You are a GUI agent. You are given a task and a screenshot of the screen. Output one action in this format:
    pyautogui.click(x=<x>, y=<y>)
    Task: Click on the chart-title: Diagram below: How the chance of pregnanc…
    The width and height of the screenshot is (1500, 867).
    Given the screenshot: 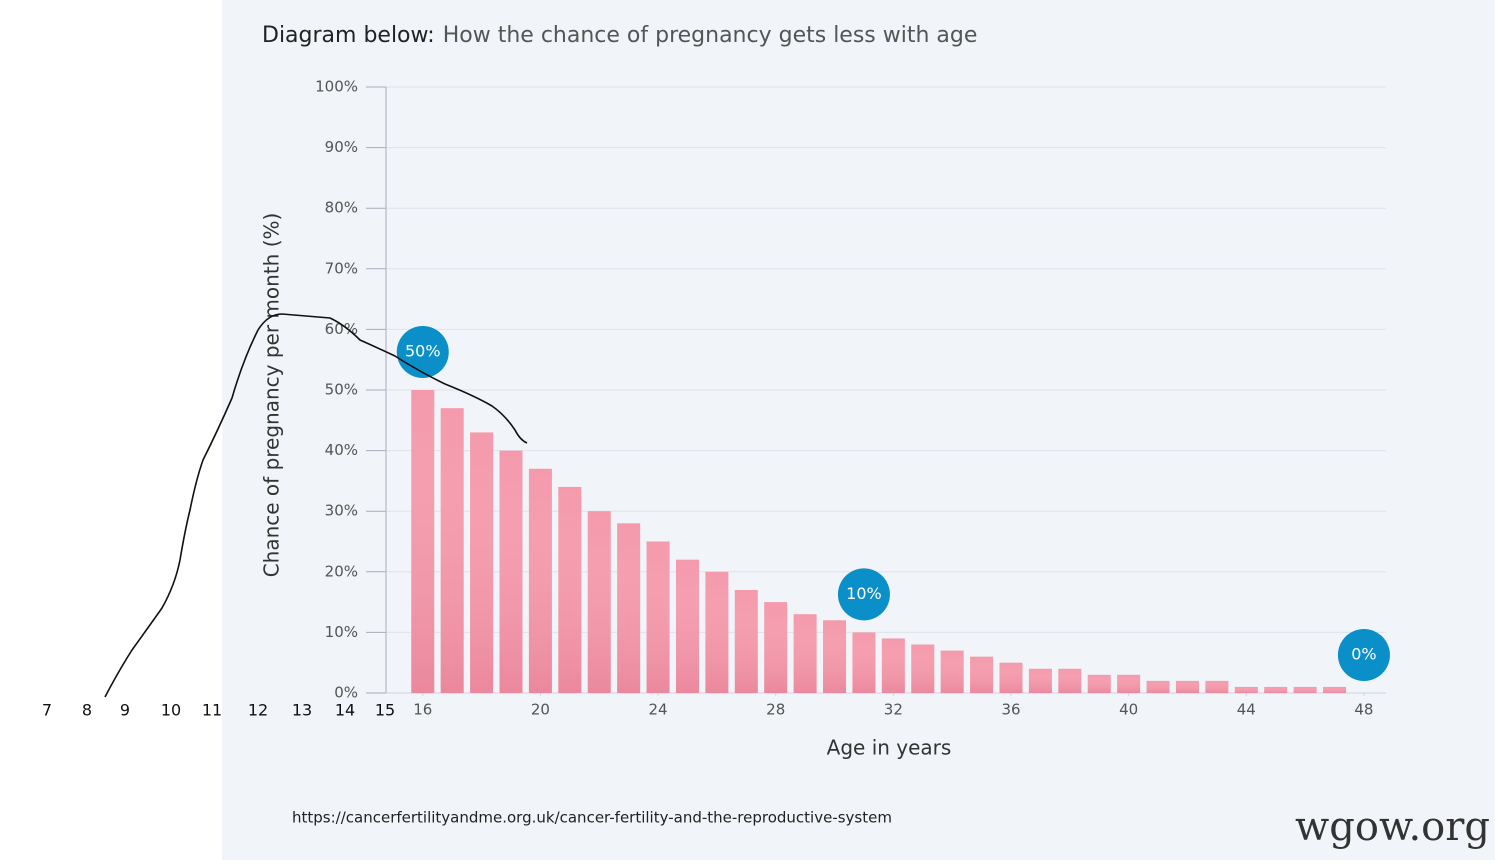 What is the action you would take?
    pyautogui.click(x=619, y=35)
    